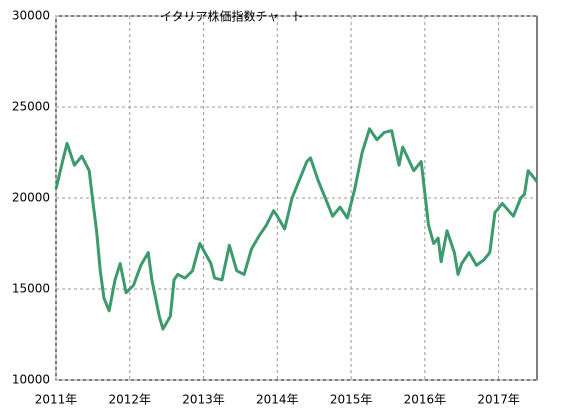 The width and height of the screenshot is (567, 420). I want to click on x-tick-label: 2016年, so click(425, 400).